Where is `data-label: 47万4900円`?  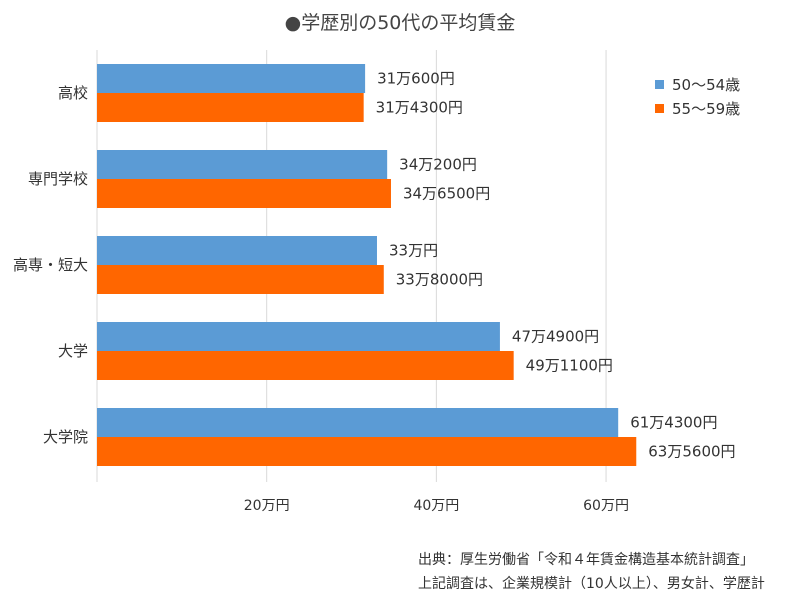 data-label: 47万4900円 is located at coordinates (555, 337).